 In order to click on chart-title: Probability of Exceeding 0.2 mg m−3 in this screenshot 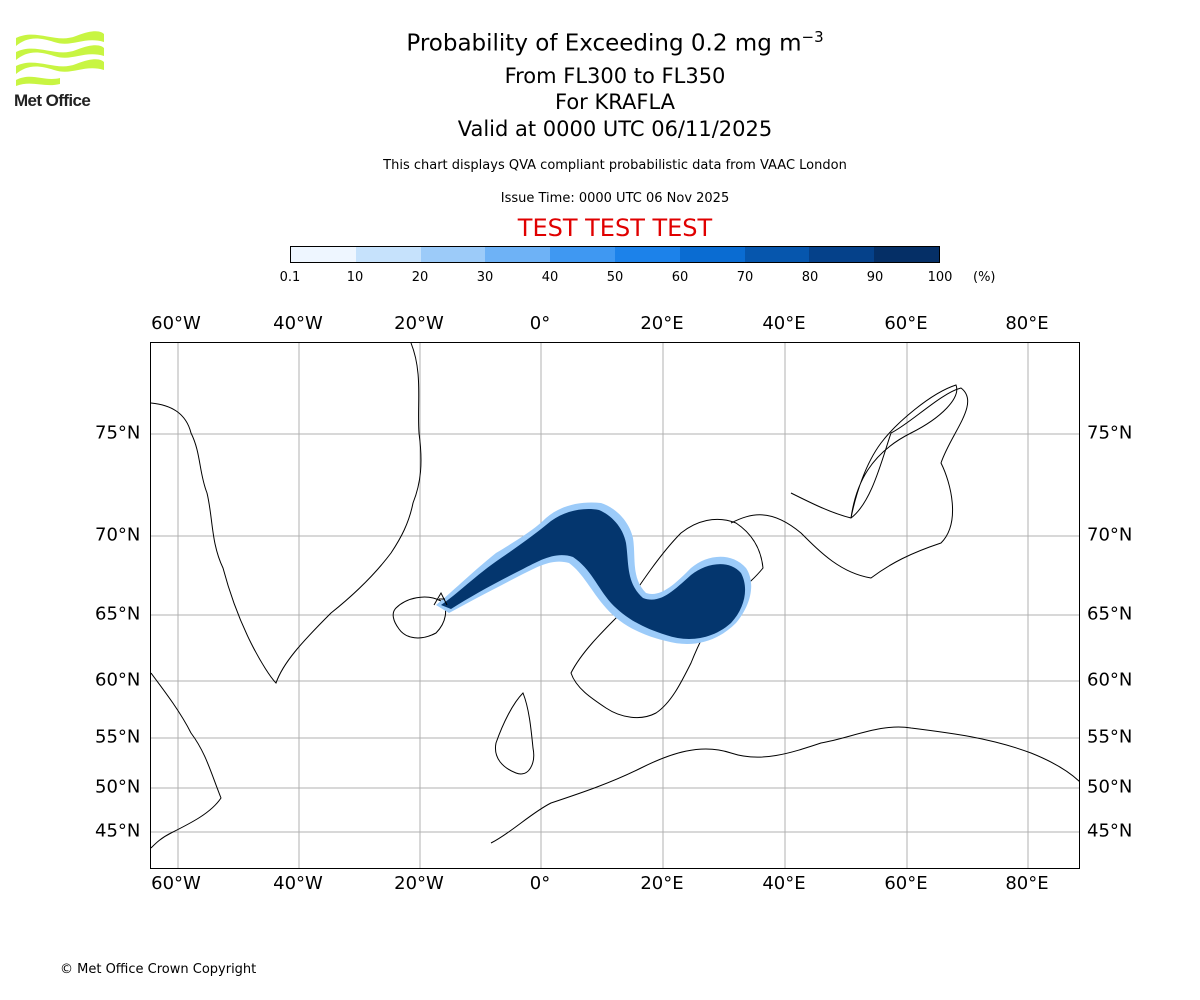, I will do `click(615, 42)`.